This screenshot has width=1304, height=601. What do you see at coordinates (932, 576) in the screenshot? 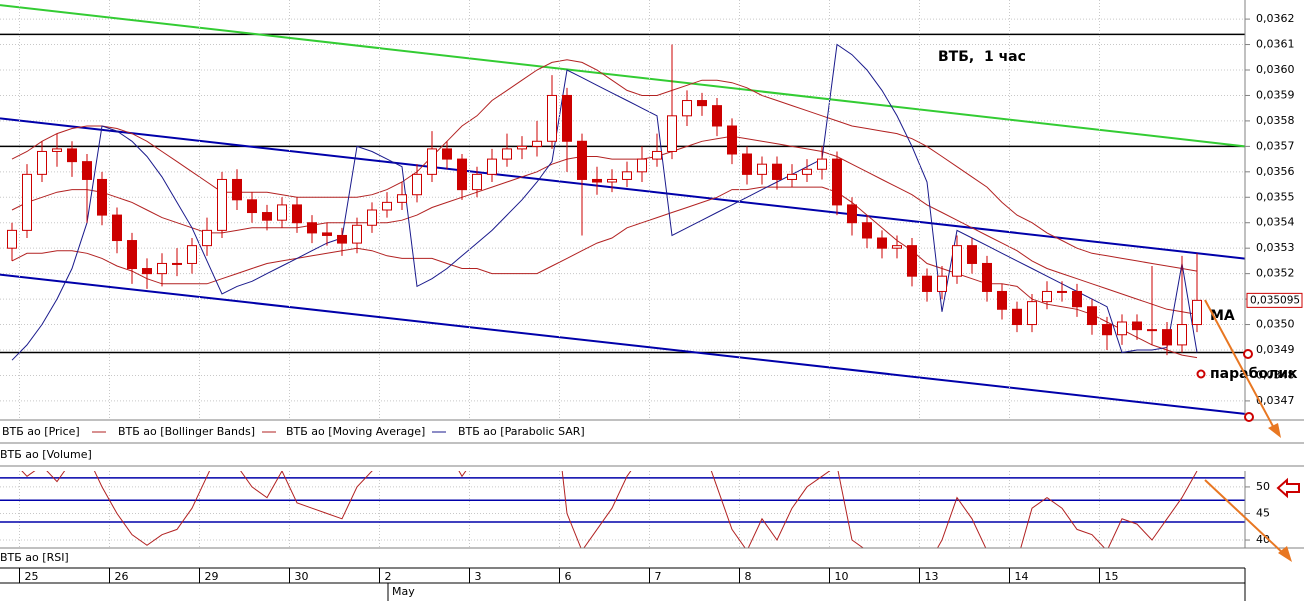
I see `x-tick-label: 13` at bounding box center [932, 576].